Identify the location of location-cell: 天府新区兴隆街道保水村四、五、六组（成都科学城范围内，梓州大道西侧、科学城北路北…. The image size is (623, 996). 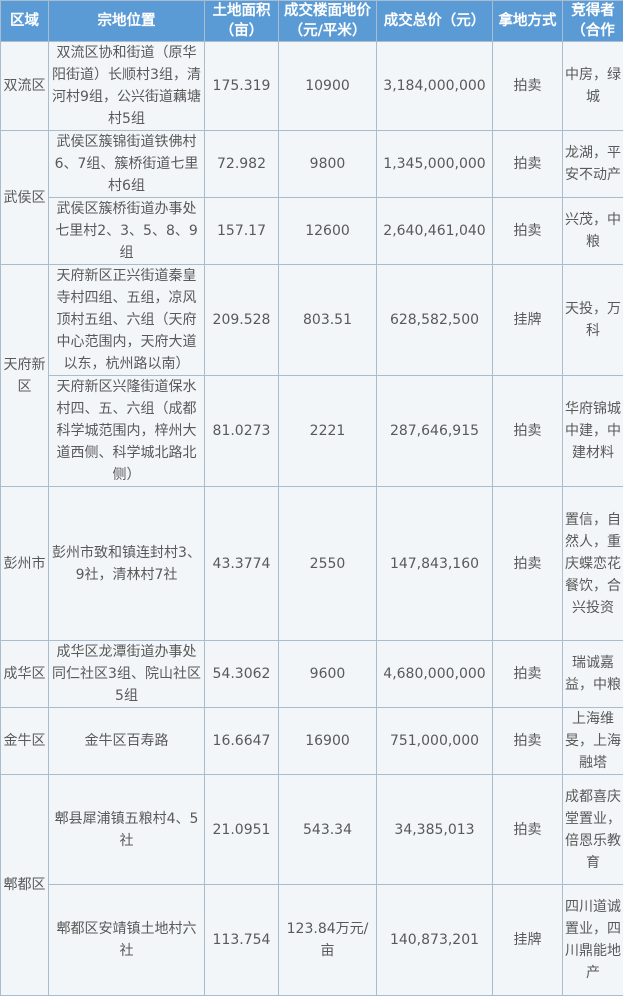
(127, 431).